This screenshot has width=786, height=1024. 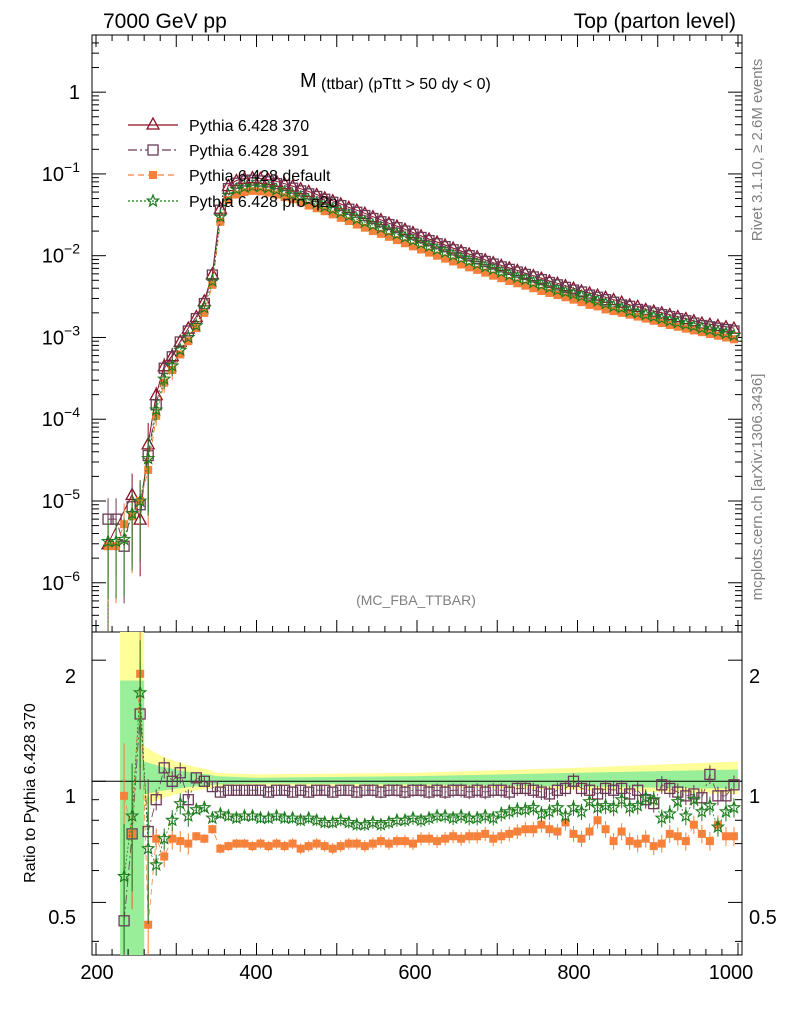 What do you see at coordinates (655, 21) in the screenshot?
I see `header-right: Top (parton level)` at bounding box center [655, 21].